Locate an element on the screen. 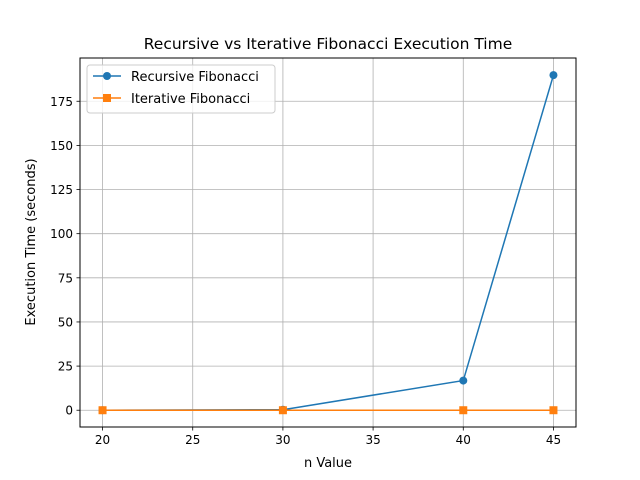 This screenshot has height=480, width=640. y-tick-label: 100 is located at coordinates (61, 234).